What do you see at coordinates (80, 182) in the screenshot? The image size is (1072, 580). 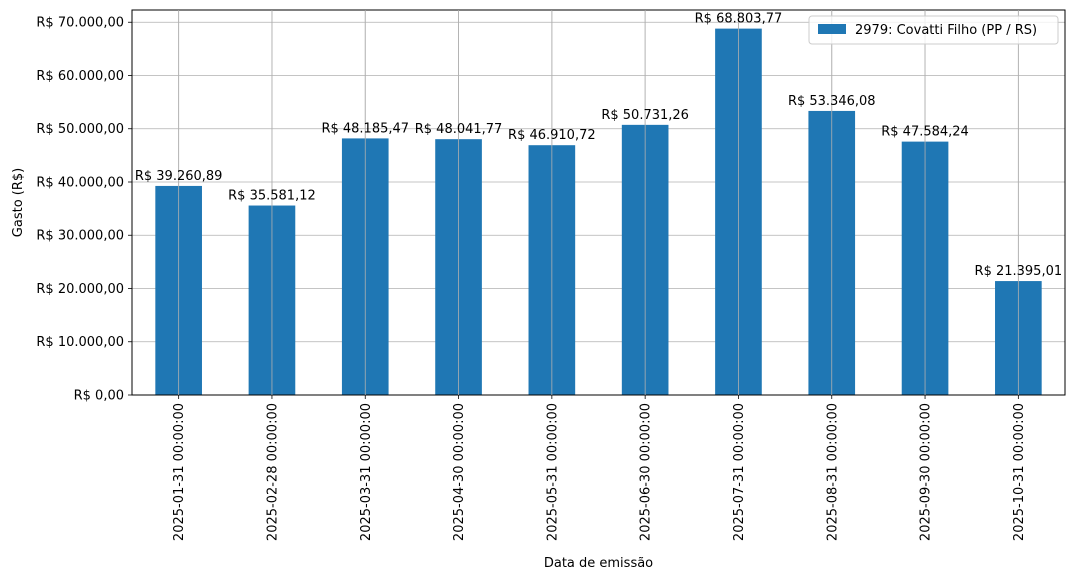 I see `y-tick-label: R$ 40.000,00` at bounding box center [80, 182].